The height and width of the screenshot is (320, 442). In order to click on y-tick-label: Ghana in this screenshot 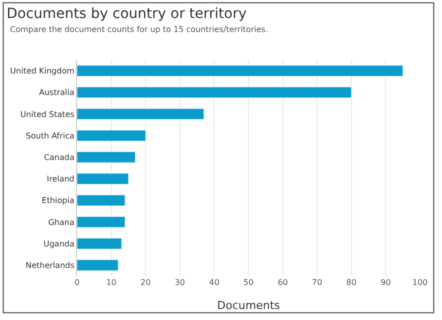, I will do `click(61, 222)`.